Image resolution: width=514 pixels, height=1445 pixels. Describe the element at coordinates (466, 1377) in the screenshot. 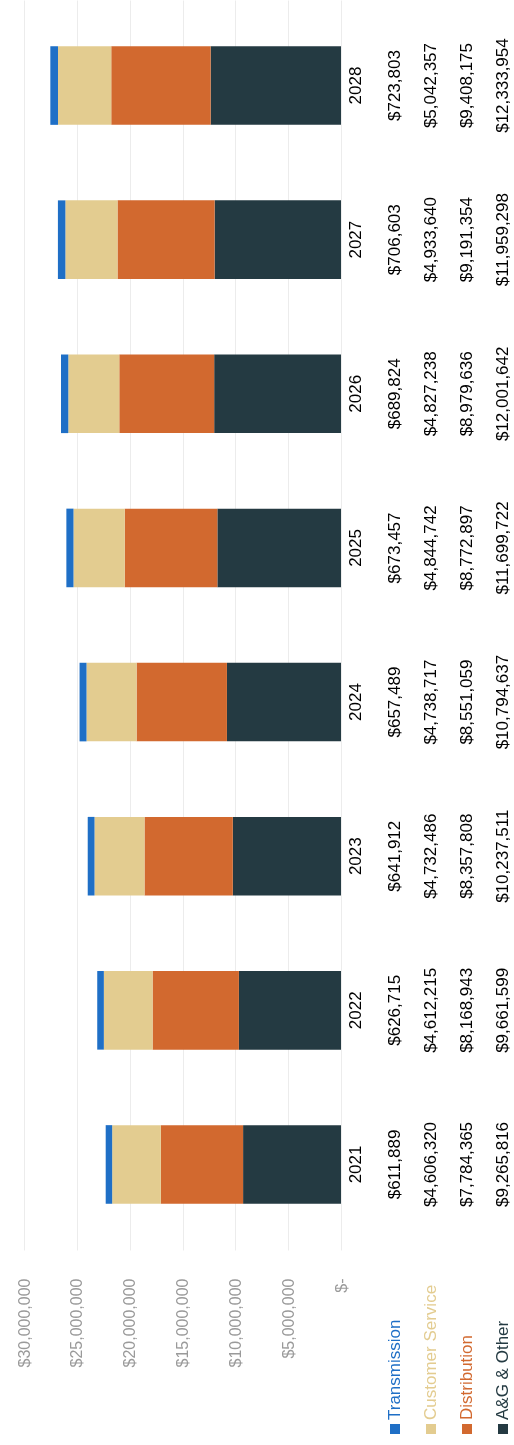

I see `text: Distribution` at that location.